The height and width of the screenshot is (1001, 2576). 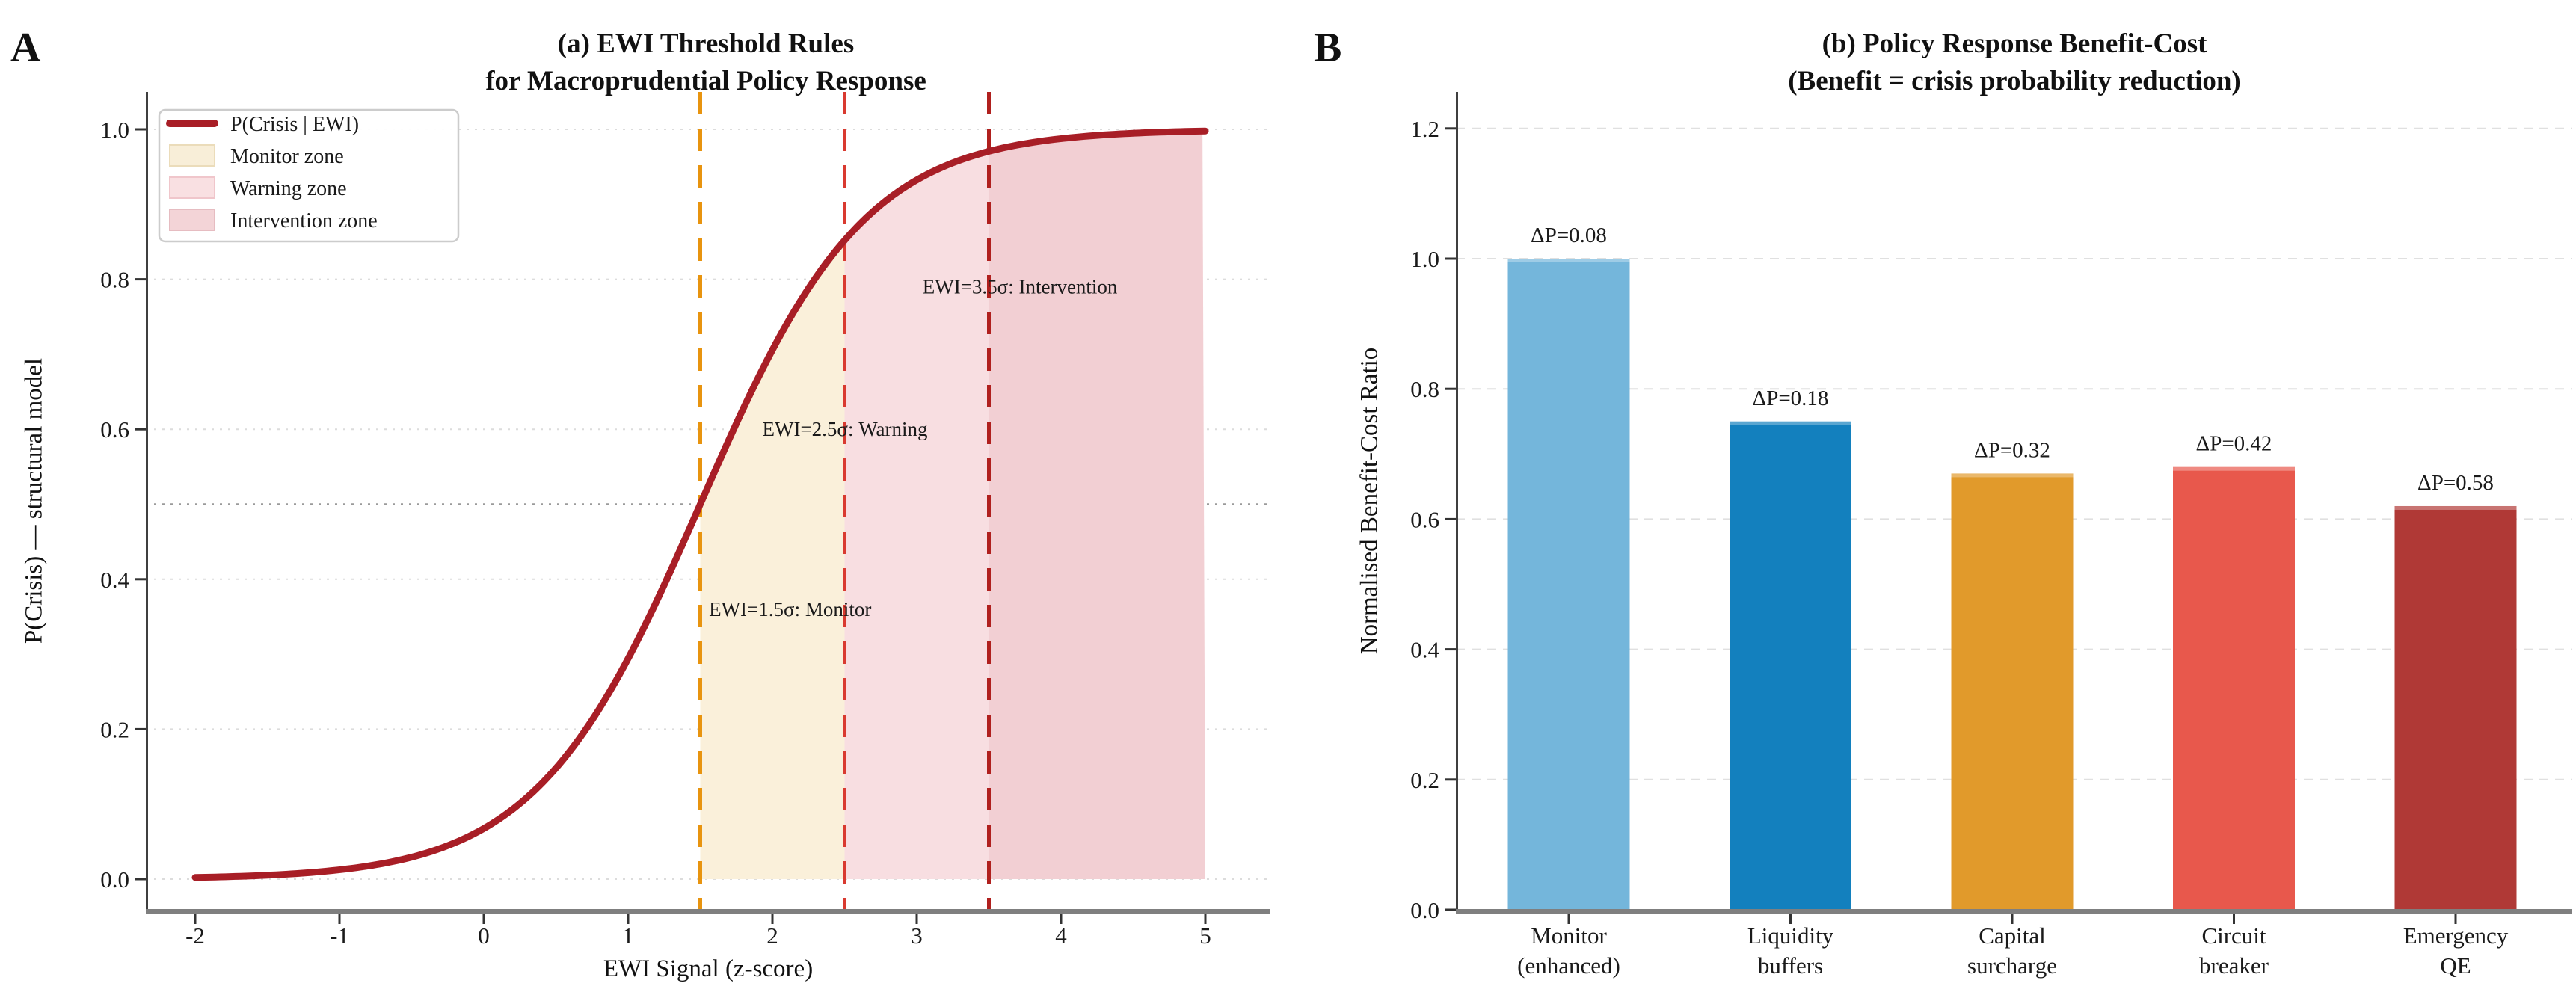 What do you see at coordinates (1020, 287) in the screenshot?
I see `panel-a-annotation-intervention: EWI=3.5σ: Intervention` at bounding box center [1020, 287].